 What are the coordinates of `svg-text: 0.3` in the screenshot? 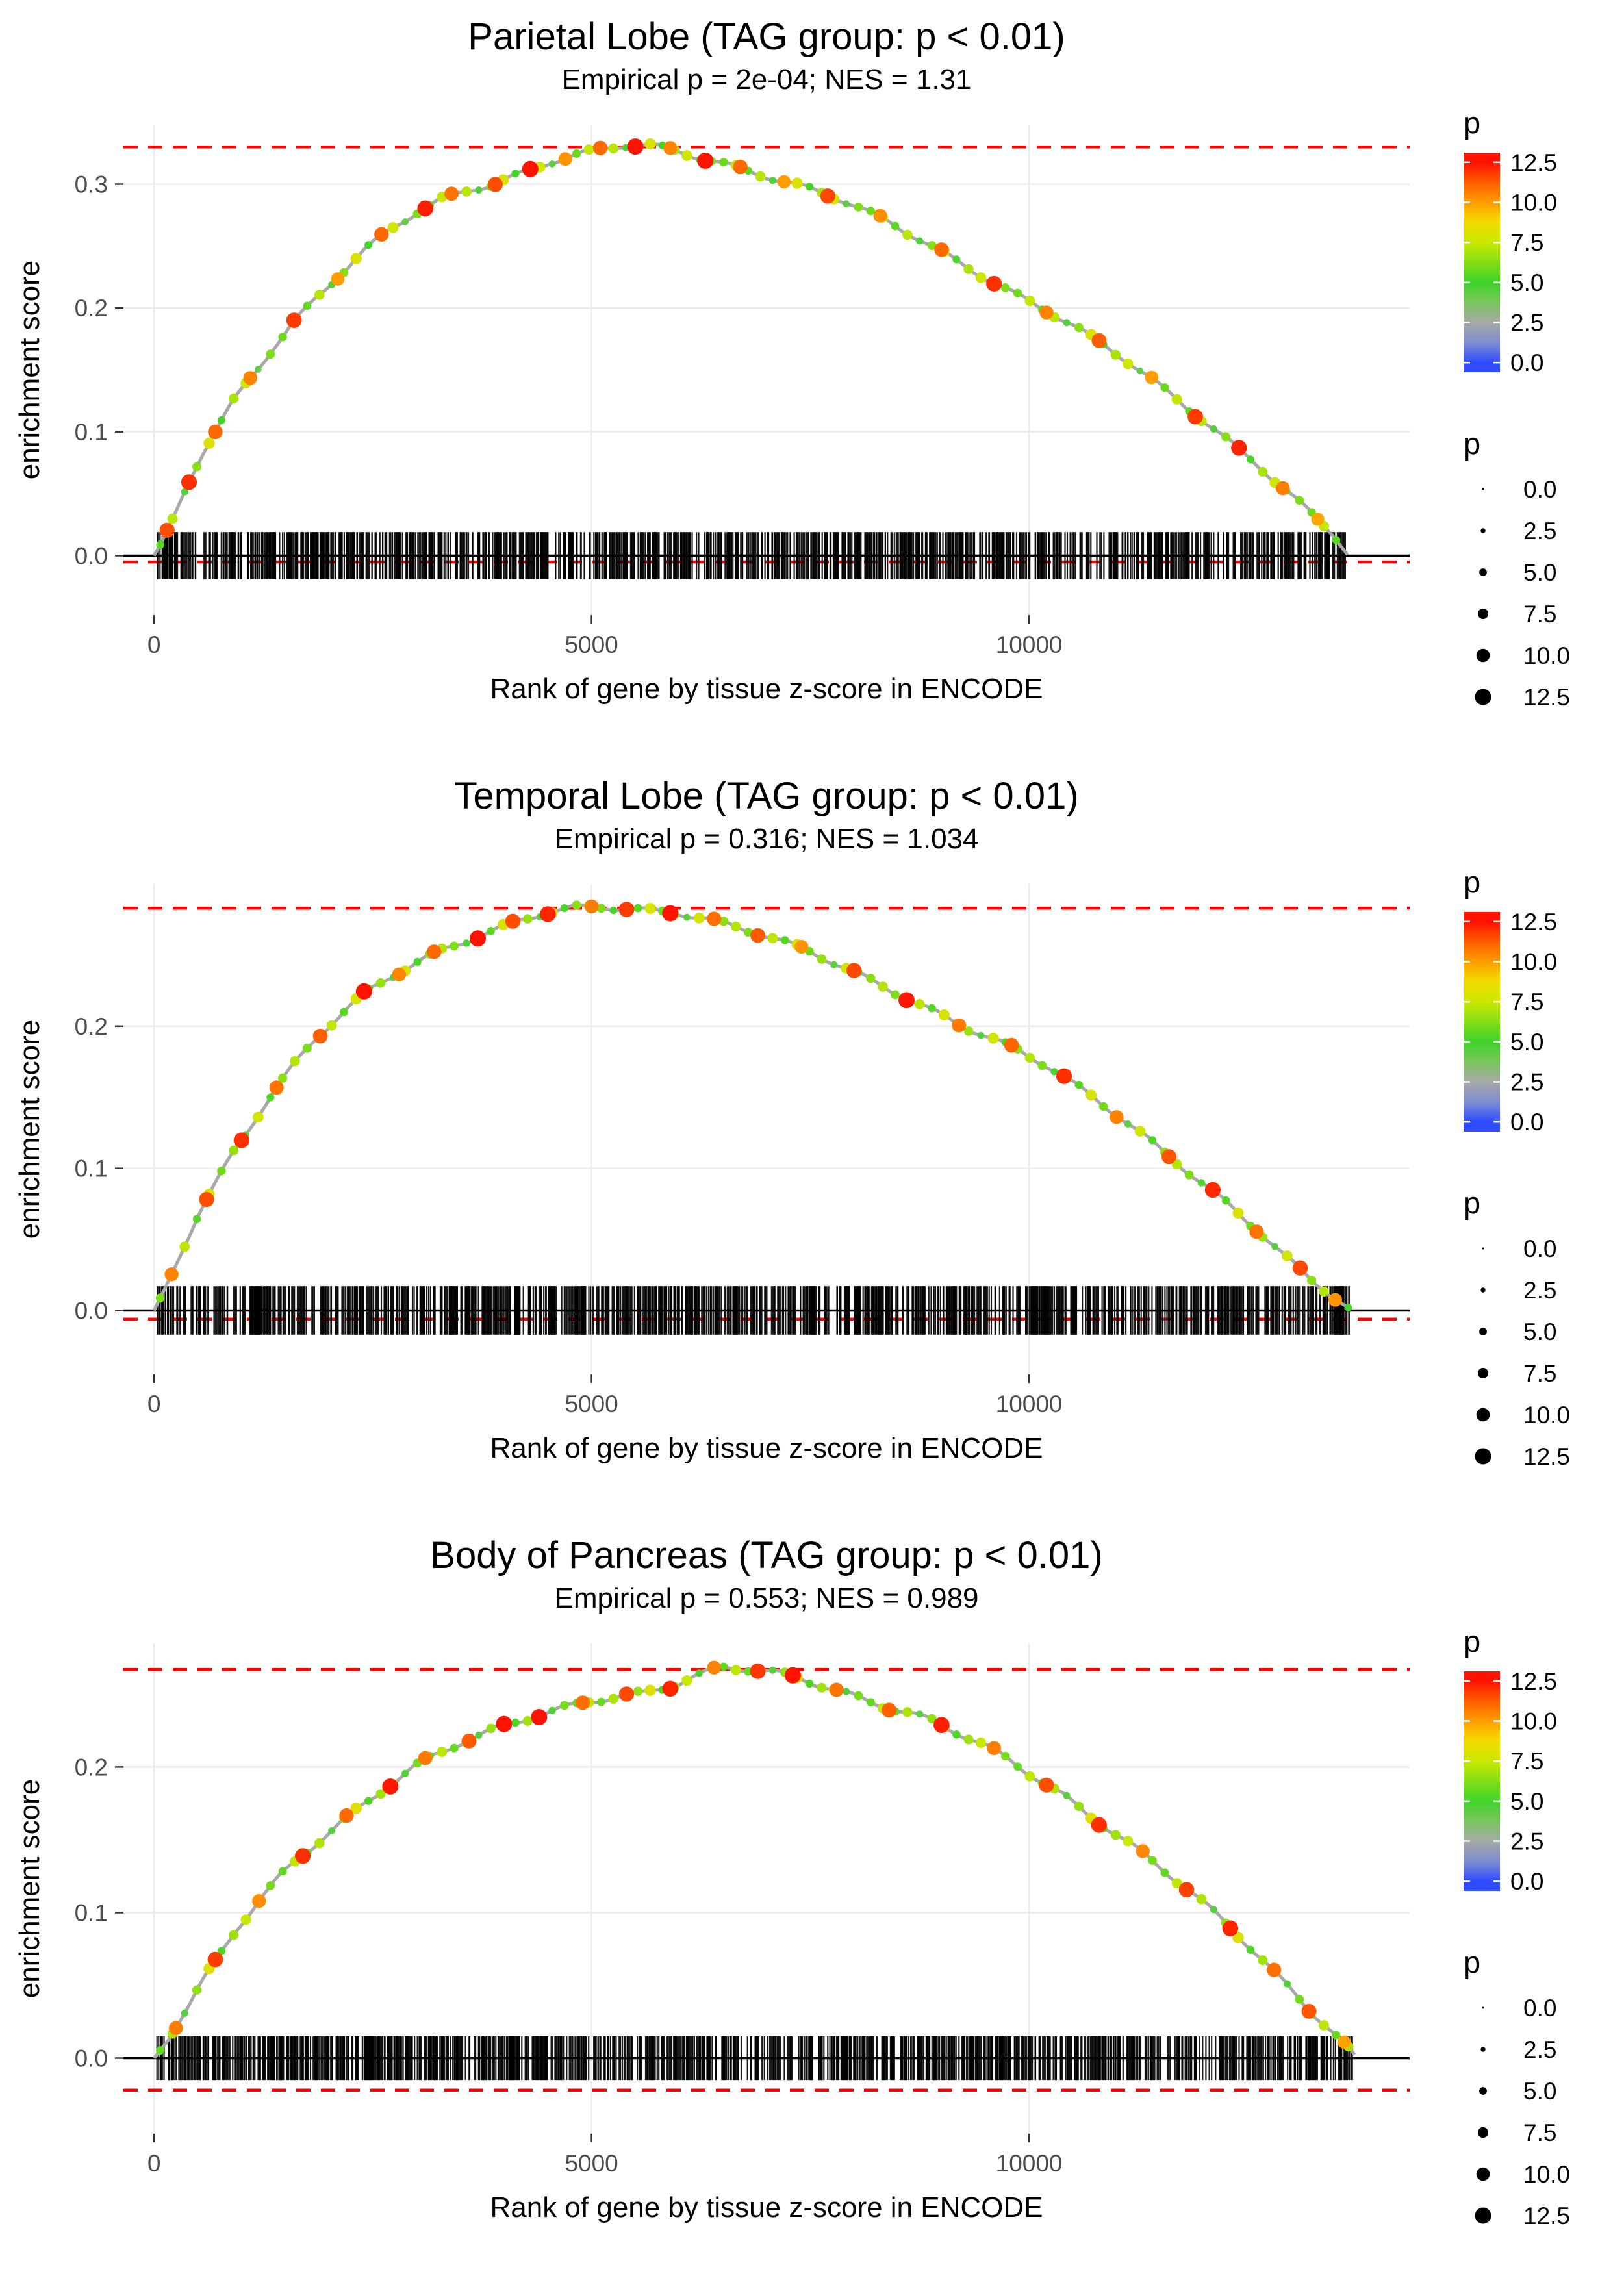 It's located at (91, 185).